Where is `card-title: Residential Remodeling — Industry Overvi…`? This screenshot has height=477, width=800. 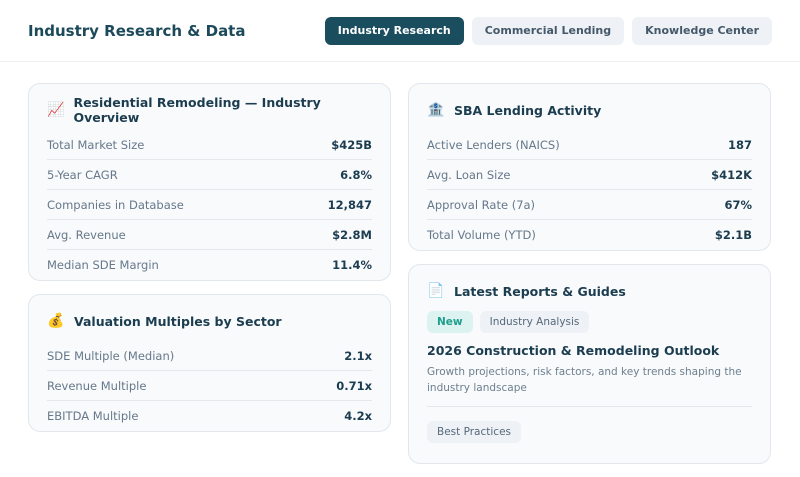 card-title: Residential Remodeling — Industry Overvi… is located at coordinates (197, 110).